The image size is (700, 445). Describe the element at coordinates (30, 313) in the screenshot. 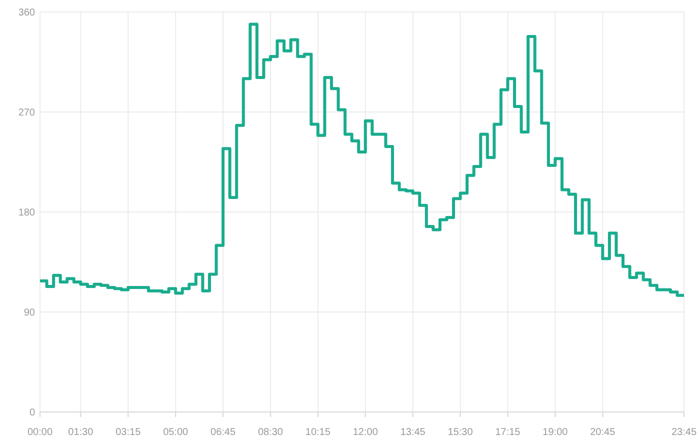

I see `y-tick-label: 90` at that location.